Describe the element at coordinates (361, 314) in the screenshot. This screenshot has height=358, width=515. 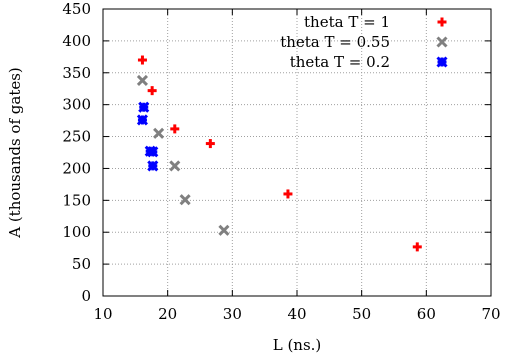
I see `x-tick-label: 50` at that location.